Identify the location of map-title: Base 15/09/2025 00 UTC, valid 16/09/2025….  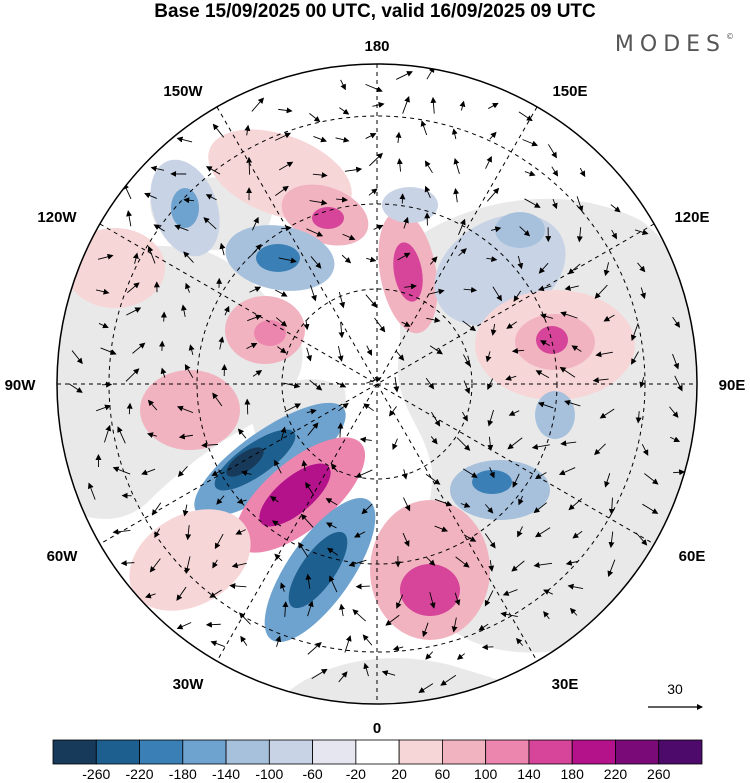
(375, 11).